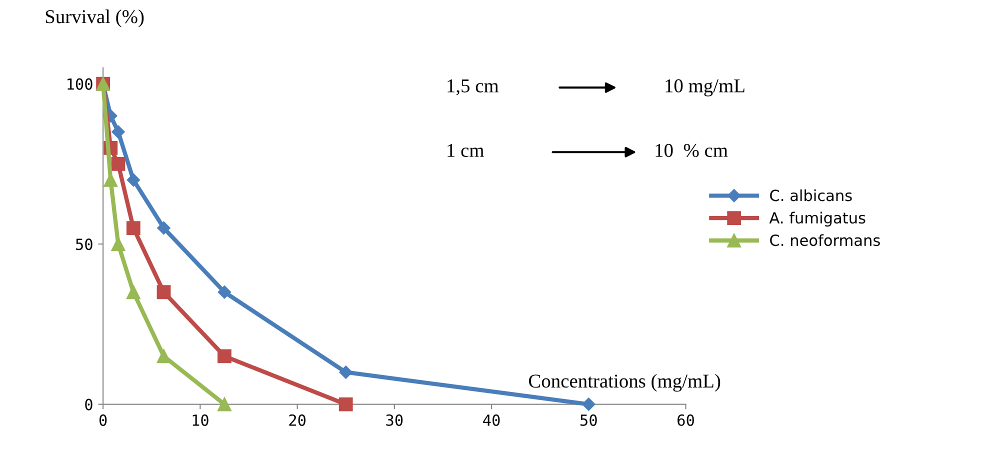 The width and height of the screenshot is (991, 461). I want to click on annotation: 1,5 cm, so click(473, 87).